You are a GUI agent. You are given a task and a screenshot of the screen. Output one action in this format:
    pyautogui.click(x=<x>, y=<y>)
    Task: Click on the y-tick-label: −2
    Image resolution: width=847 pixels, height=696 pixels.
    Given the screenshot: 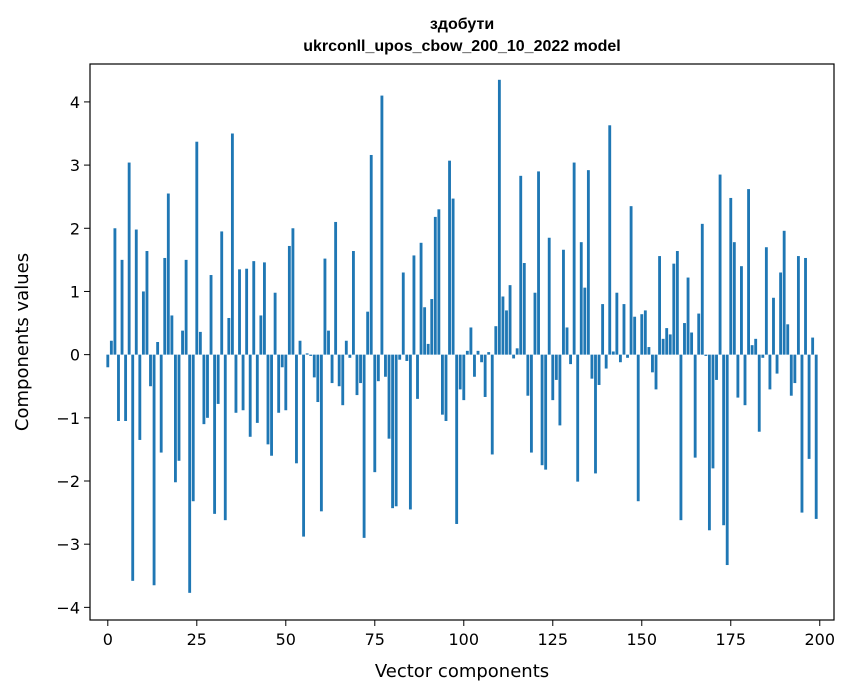 What is the action you would take?
    pyautogui.click(x=68, y=481)
    